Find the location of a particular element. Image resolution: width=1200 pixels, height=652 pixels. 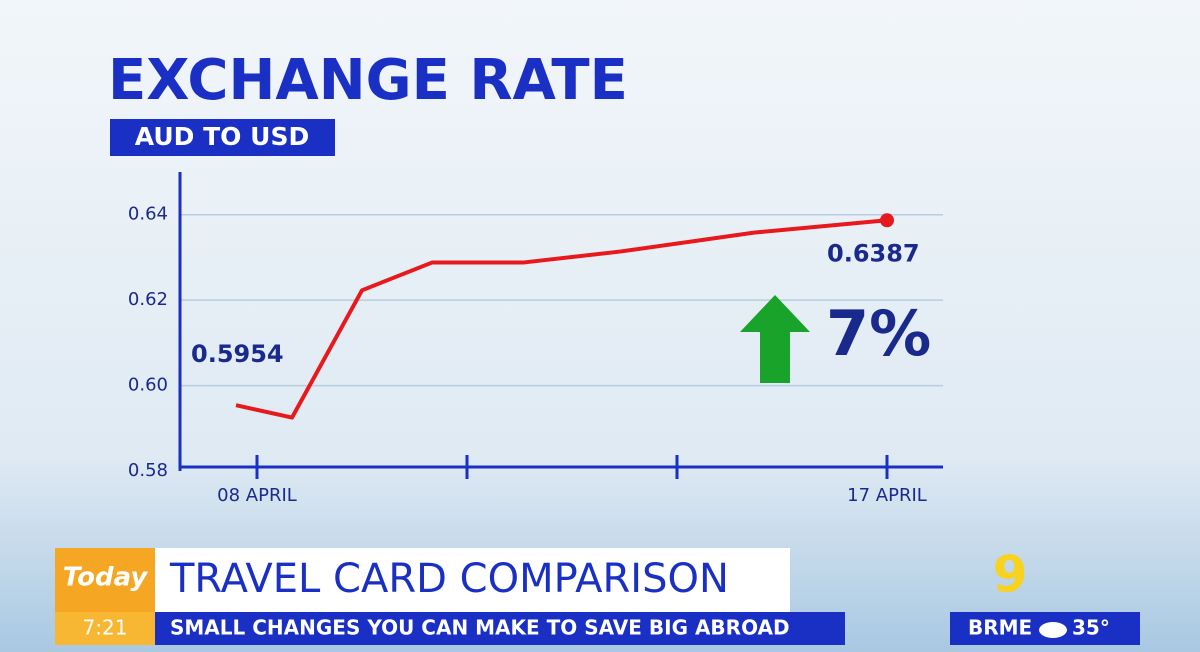

end-value-label: 0.6387 is located at coordinates (873, 253).